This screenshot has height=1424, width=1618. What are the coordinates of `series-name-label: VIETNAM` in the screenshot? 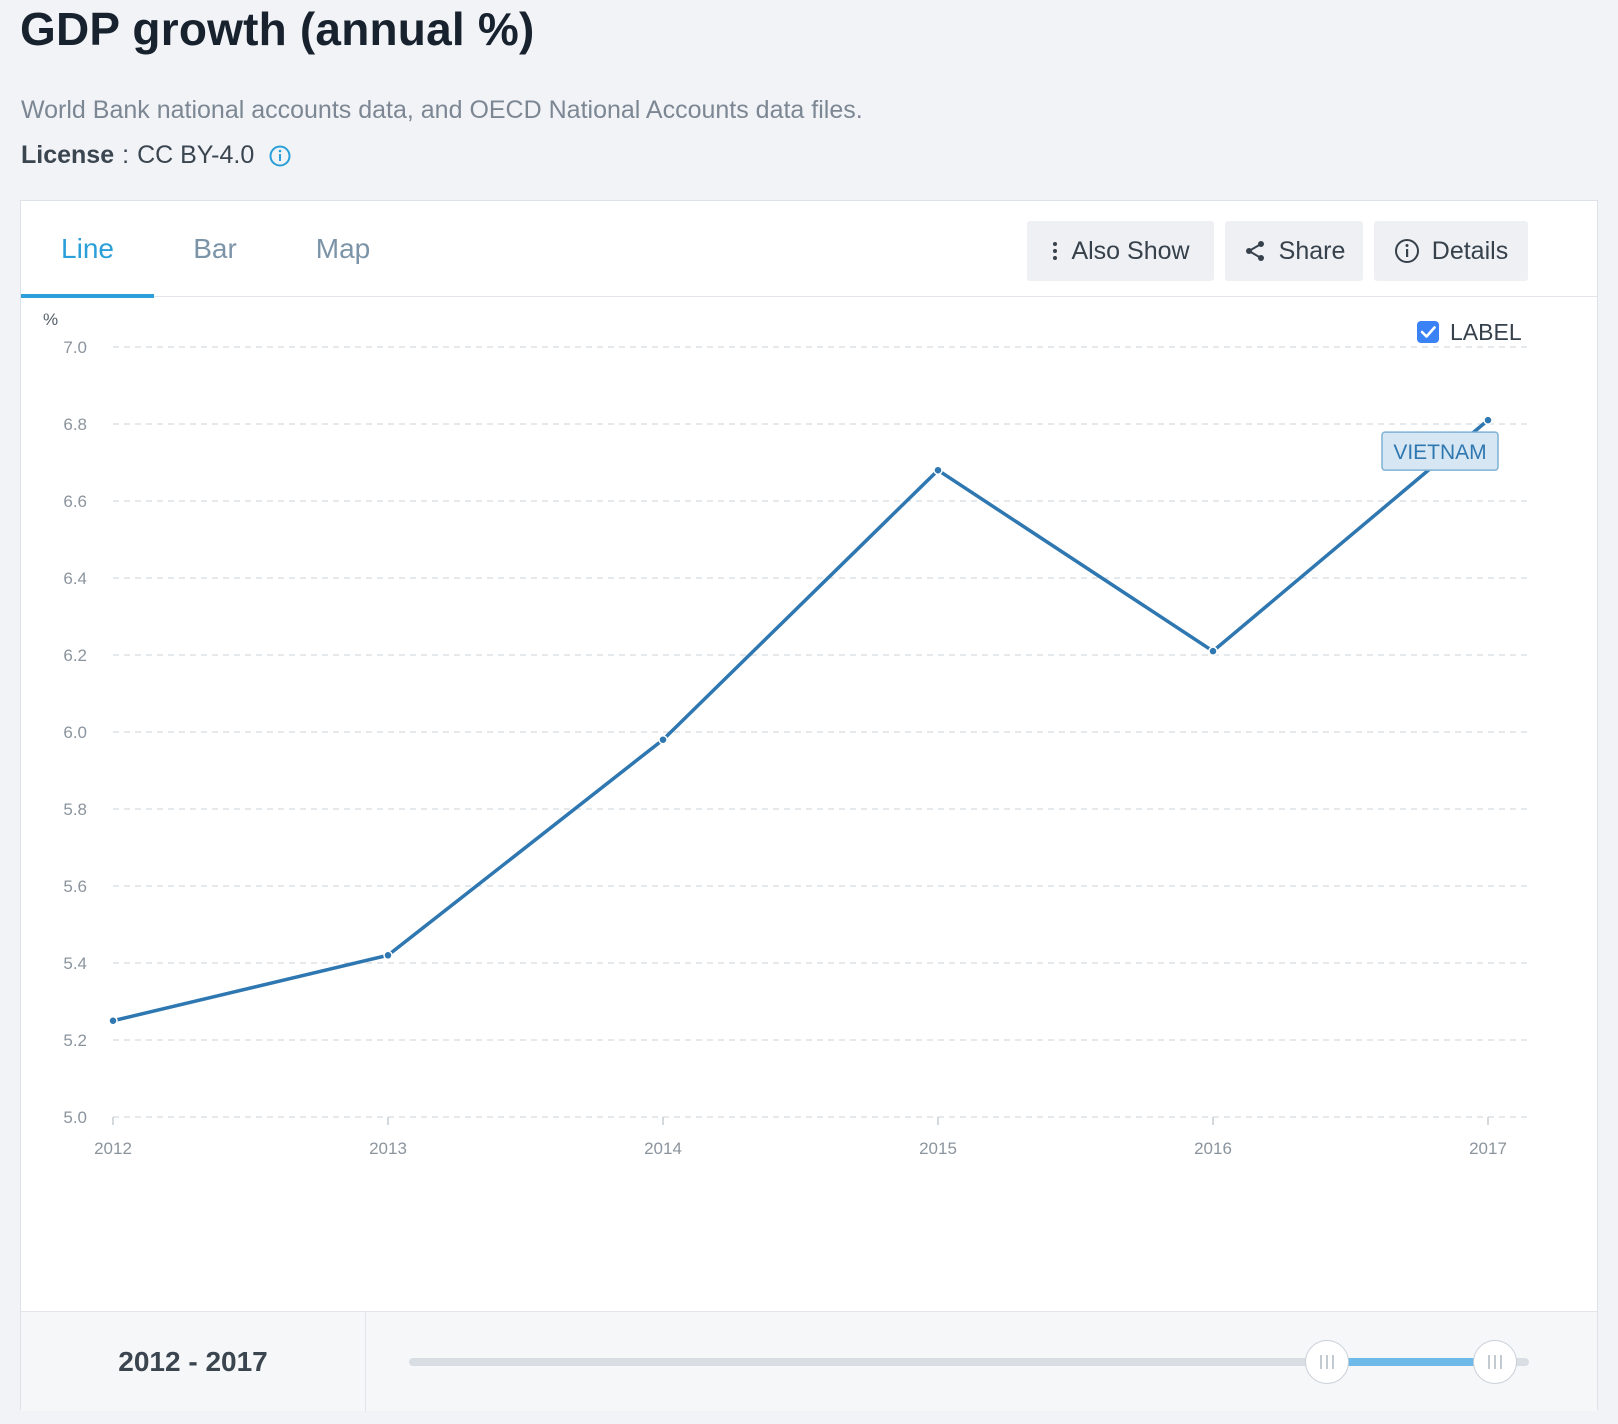 It's located at (1440, 451).